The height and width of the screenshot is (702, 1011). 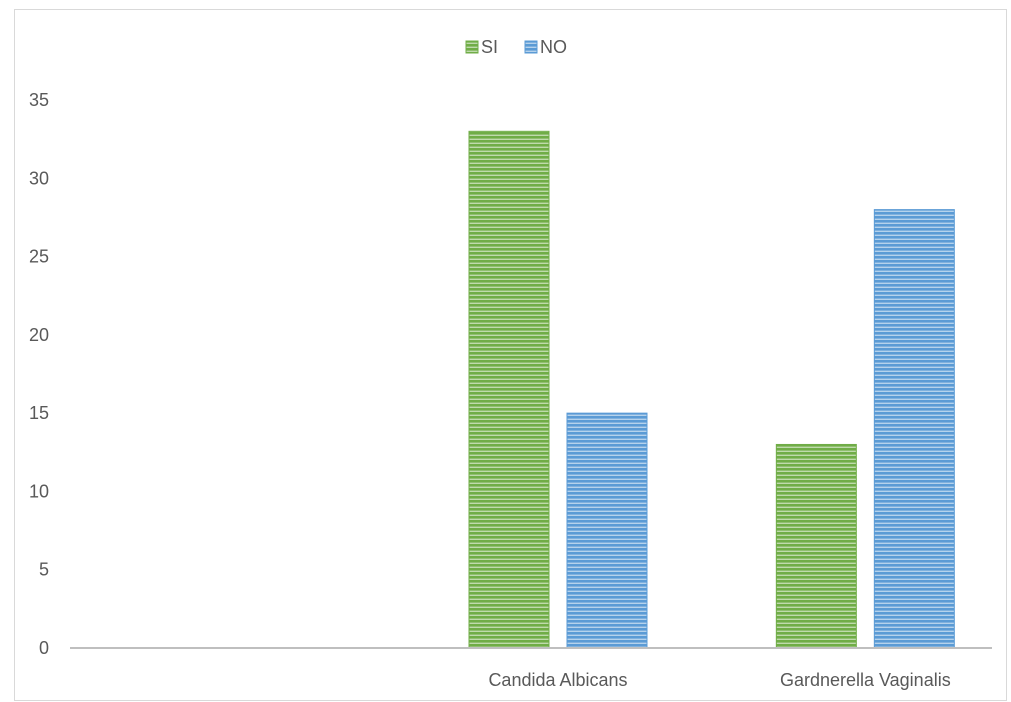 What do you see at coordinates (553, 47) in the screenshot?
I see `legend-label-no: NO` at bounding box center [553, 47].